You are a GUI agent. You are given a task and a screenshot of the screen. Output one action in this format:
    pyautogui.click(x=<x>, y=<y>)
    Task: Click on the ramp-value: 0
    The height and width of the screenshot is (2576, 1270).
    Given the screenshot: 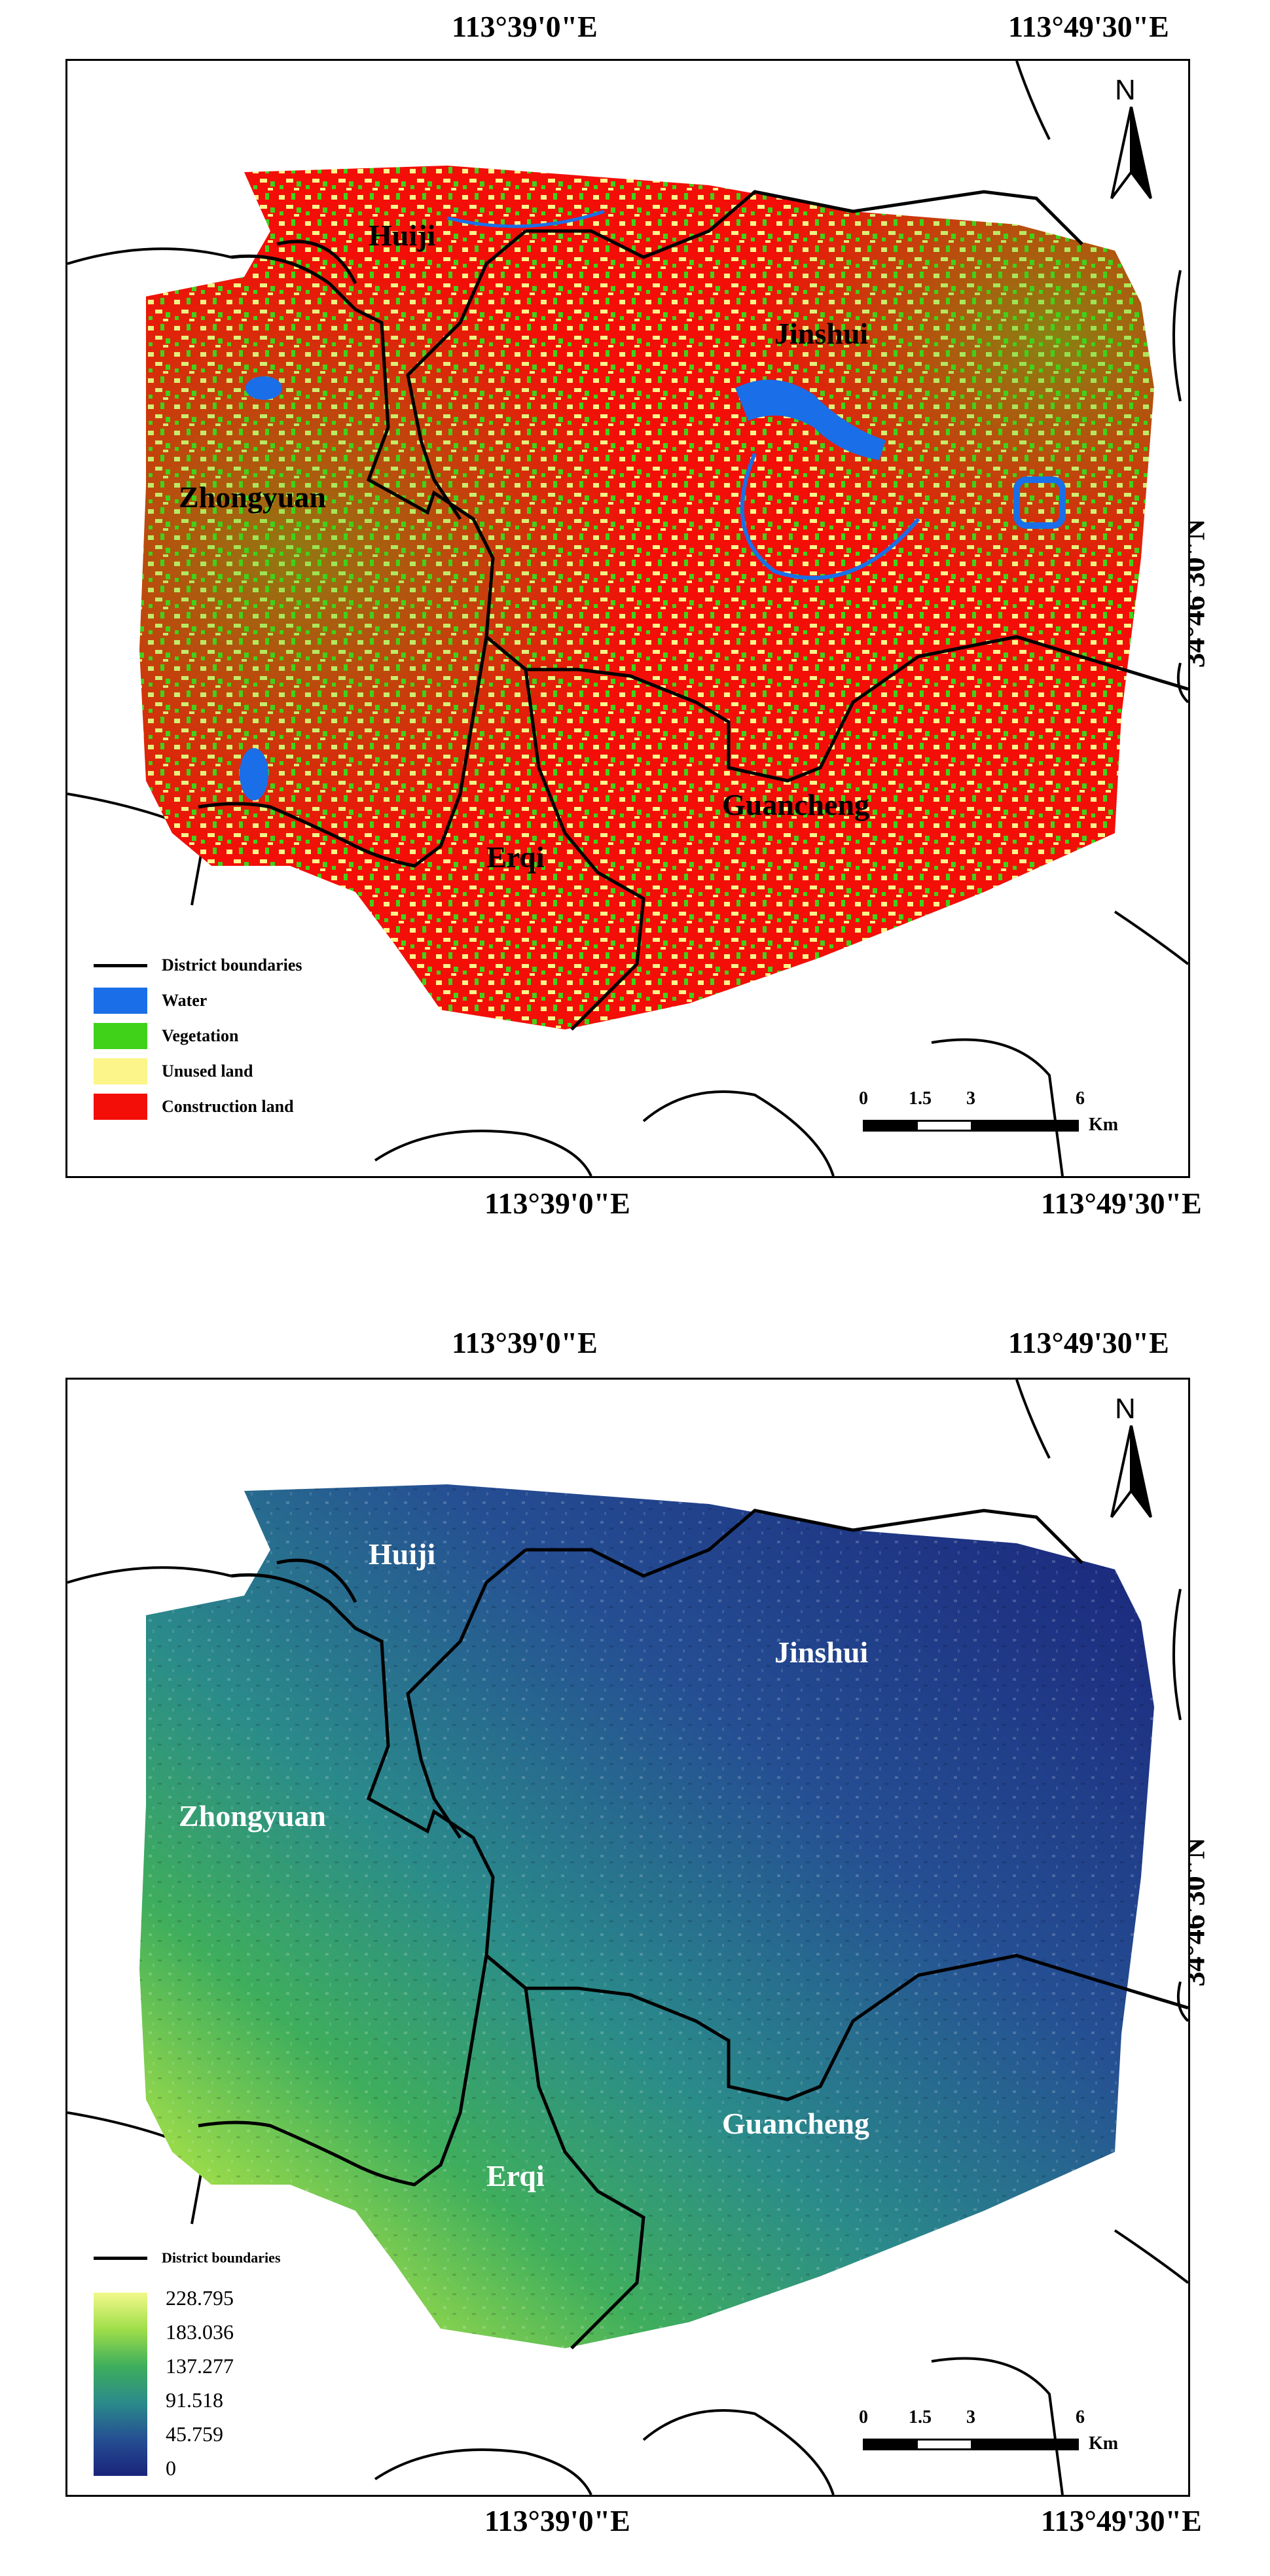 What is the action you would take?
    pyautogui.click(x=171, y=2468)
    